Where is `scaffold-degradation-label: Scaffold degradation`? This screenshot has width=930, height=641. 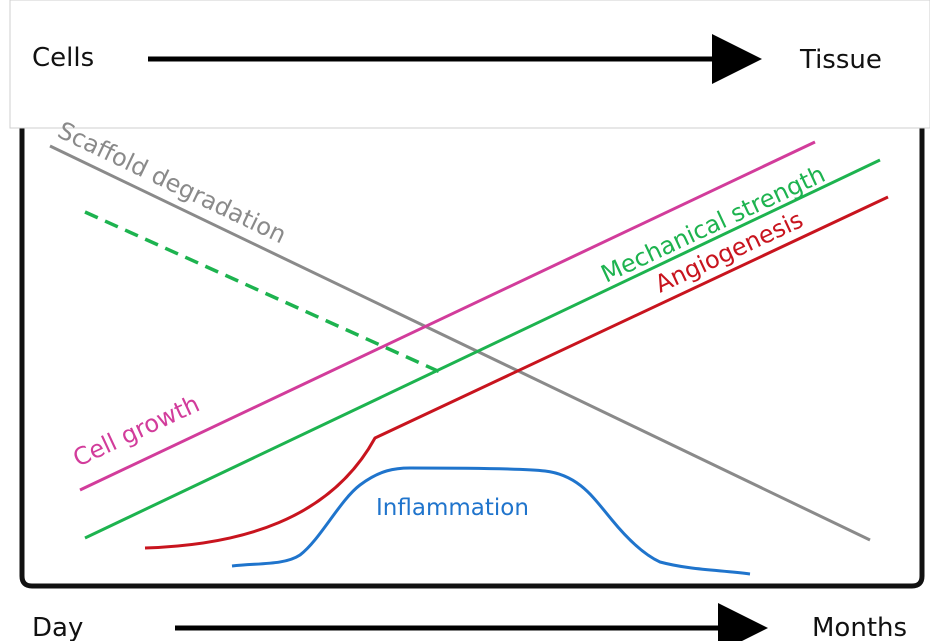
scaffold-degradation-label: Scaffold degradation is located at coordinates (171, 182).